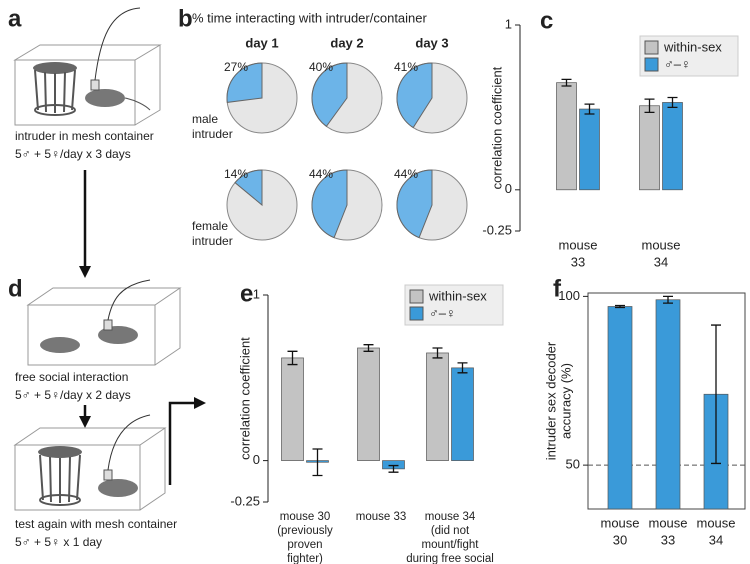  Describe the element at coordinates (73, 154) in the screenshot. I see `caption: 5♂ + 5♀/day x 3 days` at that location.